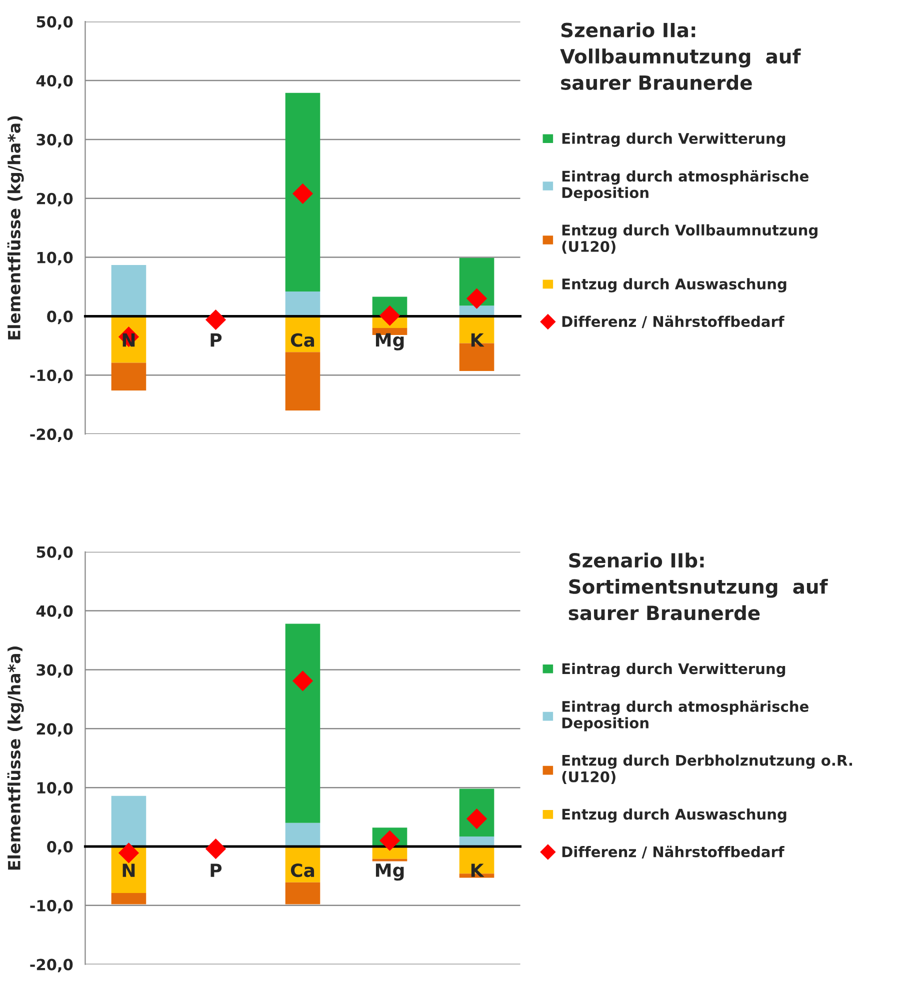 The width and height of the screenshot is (897, 982). What do you see at coordinates (680, 56) in the screenshot?
I see `legend-title: Szenario IIa: Vollbaumnutzung auf saurer Braunerde` at bounding box center [680, 56].